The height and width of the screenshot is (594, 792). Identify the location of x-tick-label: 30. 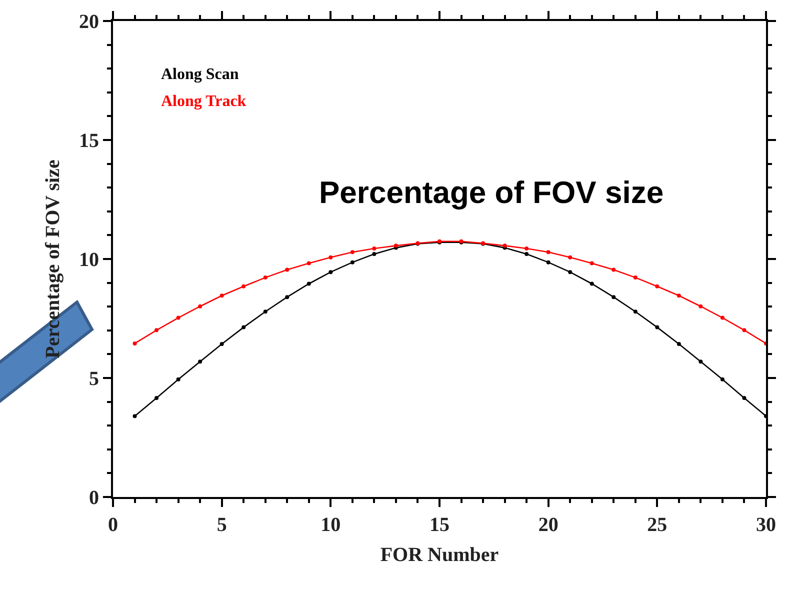
(766, 525).